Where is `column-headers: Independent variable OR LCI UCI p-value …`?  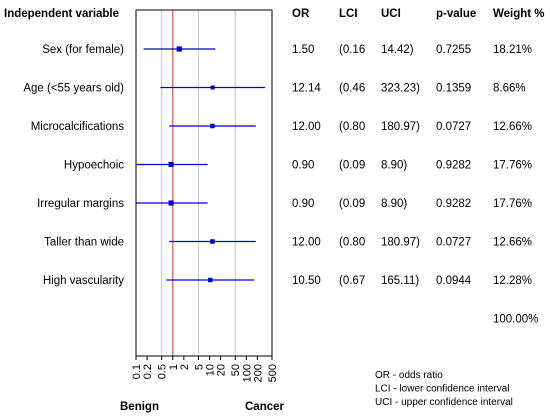 column-headers: Independent variable OR LCI UCI p-value … is located at coordinates (274, 14).